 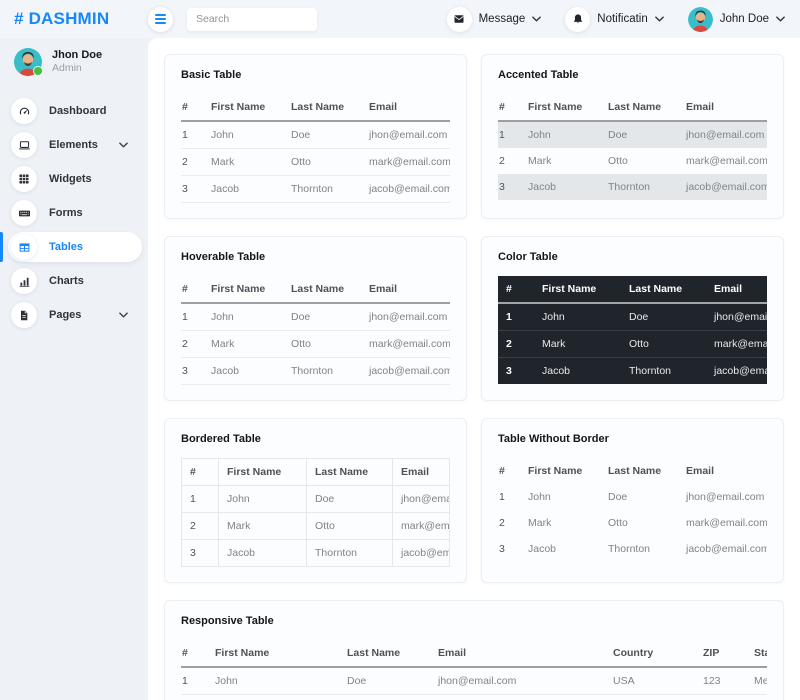 I want to click on table-cell: Member, so click(x=760, y=681).